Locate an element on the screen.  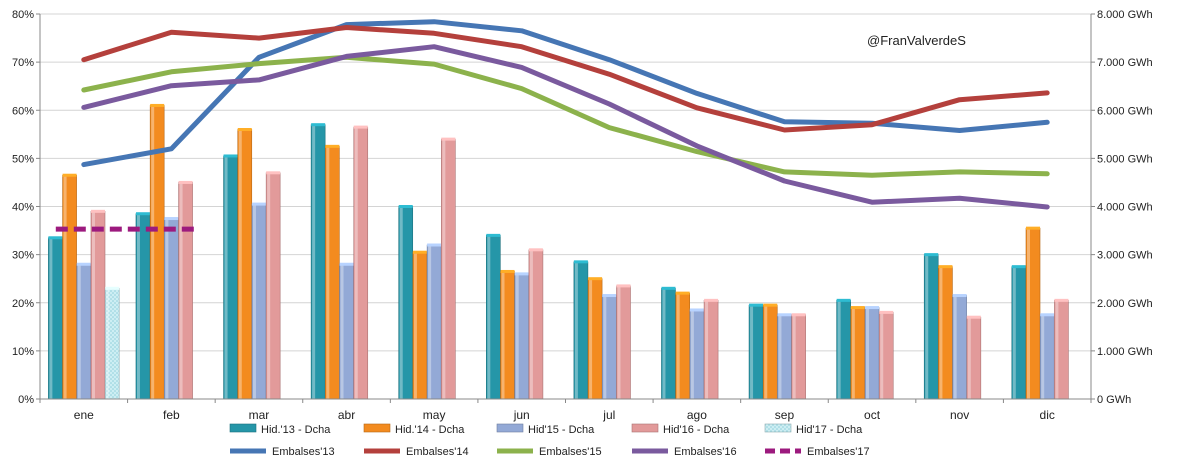
legend-label: Hid.'13 - Dcha is located at coordinates (296, 430).